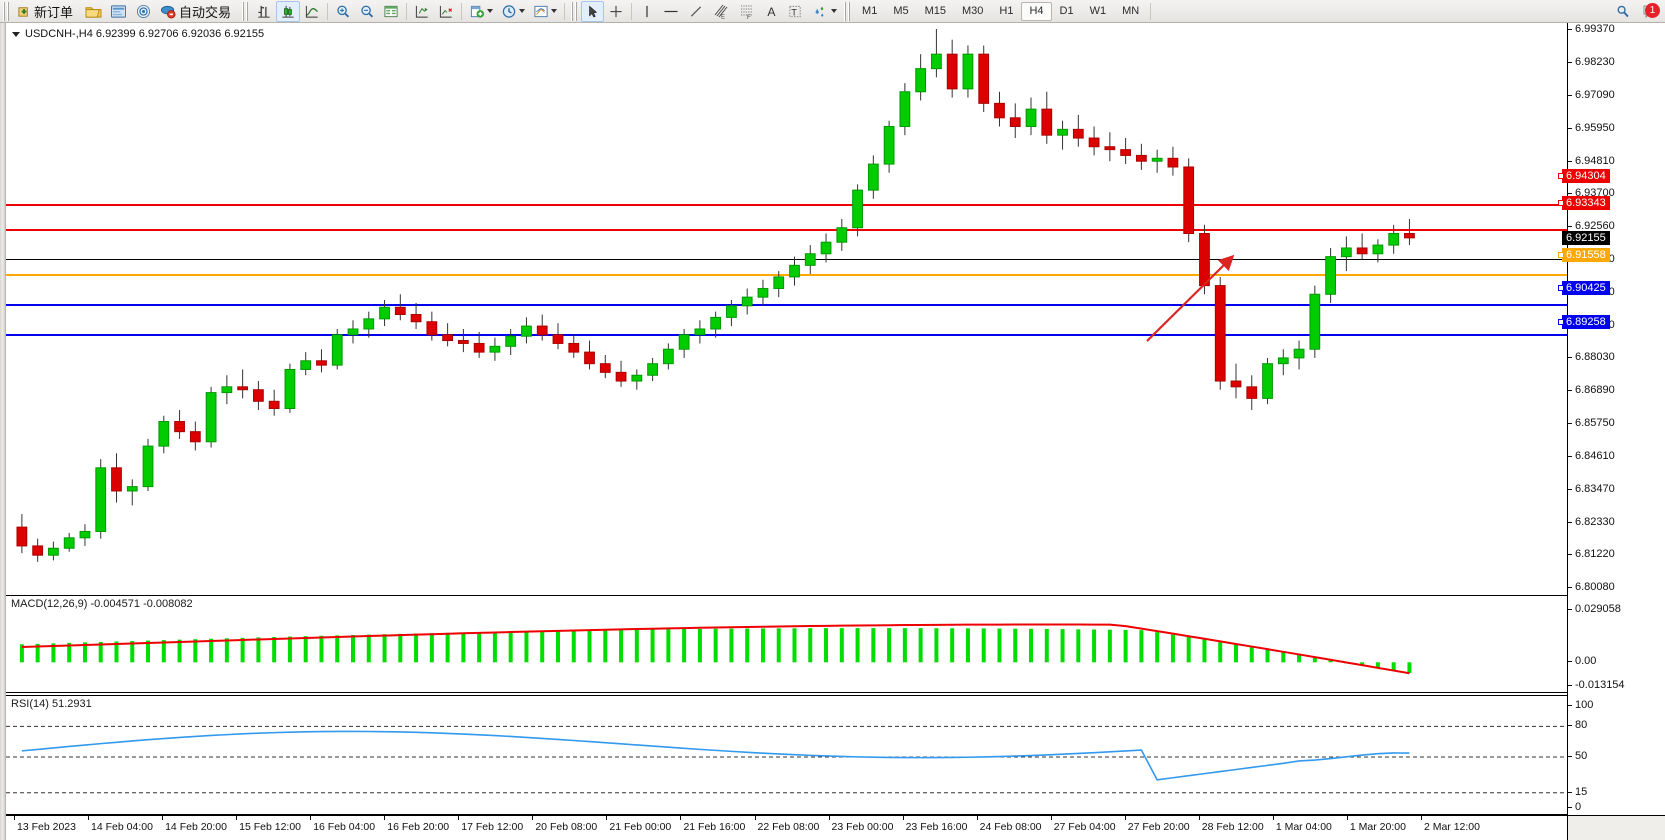 This screenshot has height=840, width=1665. What do you see at coordinates (1591, 95) in the screenshot?
I see `price-tick: 6.97090` at bounding box center [1591, 95].